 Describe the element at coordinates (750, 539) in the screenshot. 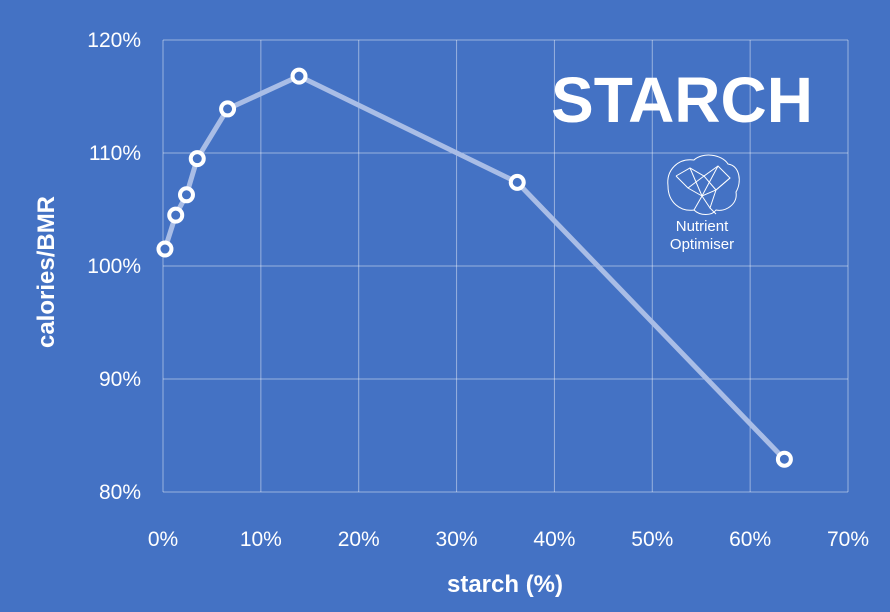

I see `x-tick-label: 60%` at that location.